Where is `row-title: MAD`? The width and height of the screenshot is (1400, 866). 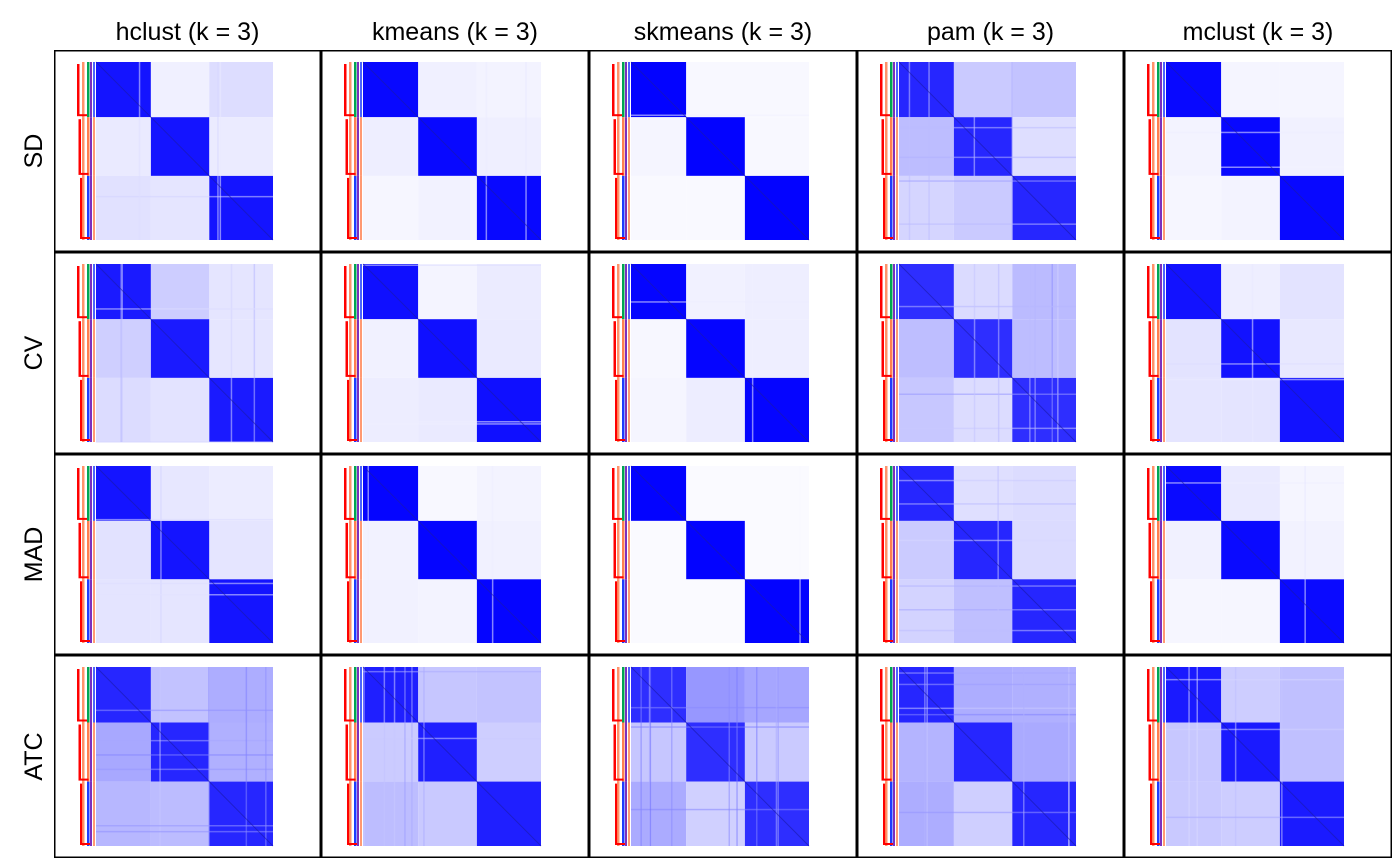
row-title: MAD is located at coordinates (34, 555).